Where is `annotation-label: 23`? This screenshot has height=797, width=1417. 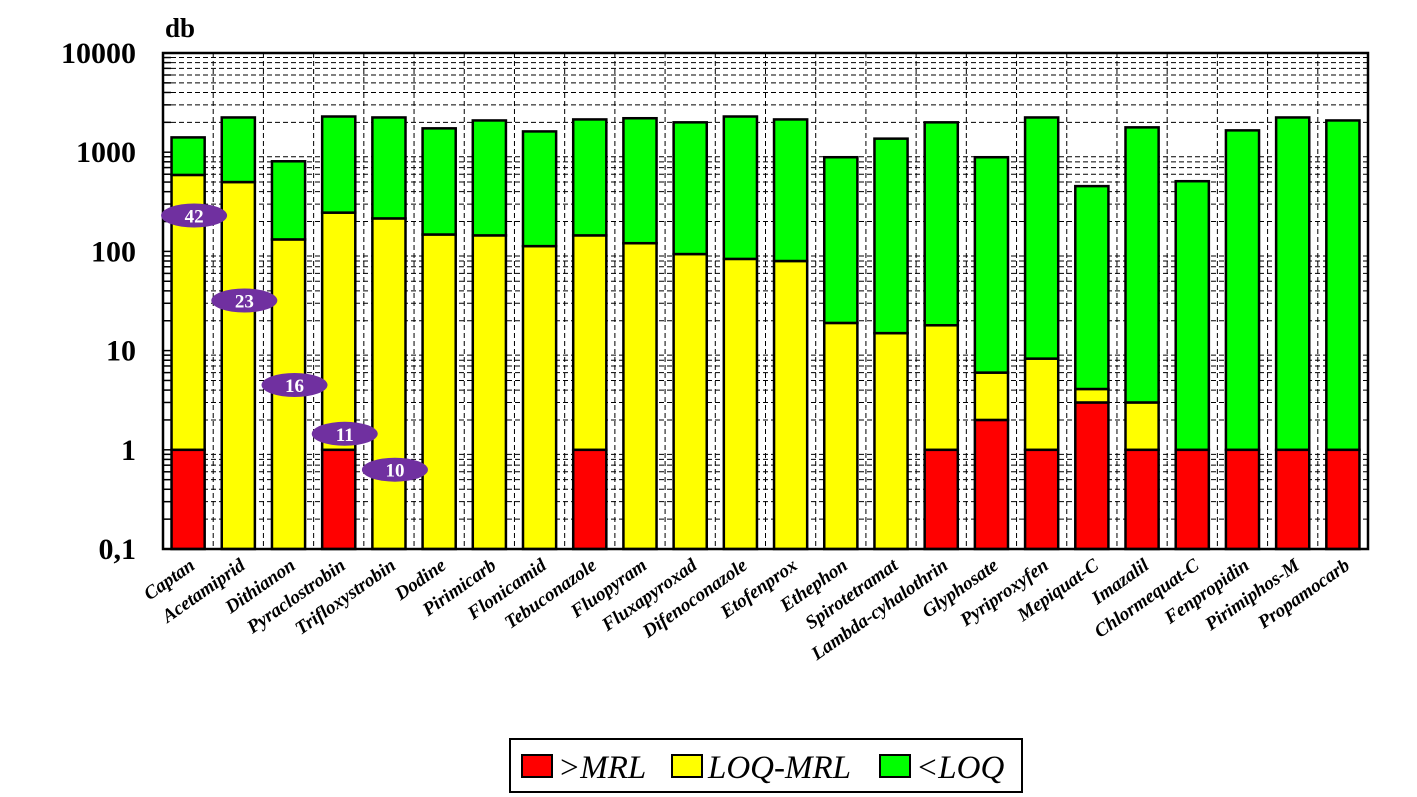
annotation-label: 23 is located at coordinates (244, 301).